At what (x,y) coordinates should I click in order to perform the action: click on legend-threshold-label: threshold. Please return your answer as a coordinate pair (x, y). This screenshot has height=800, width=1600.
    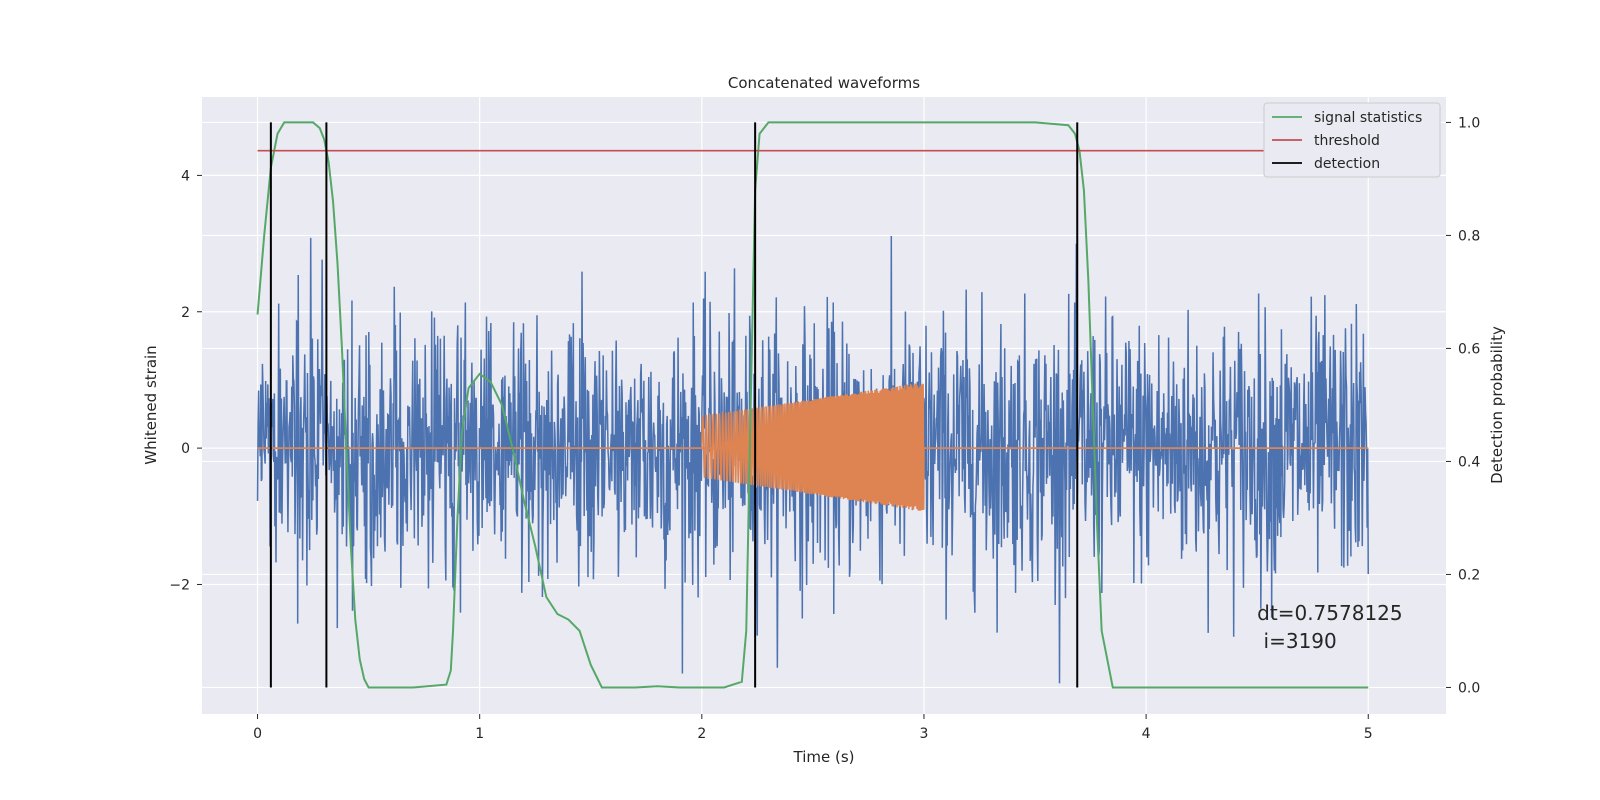
    Looking at the image, I should click on (1347, 141).